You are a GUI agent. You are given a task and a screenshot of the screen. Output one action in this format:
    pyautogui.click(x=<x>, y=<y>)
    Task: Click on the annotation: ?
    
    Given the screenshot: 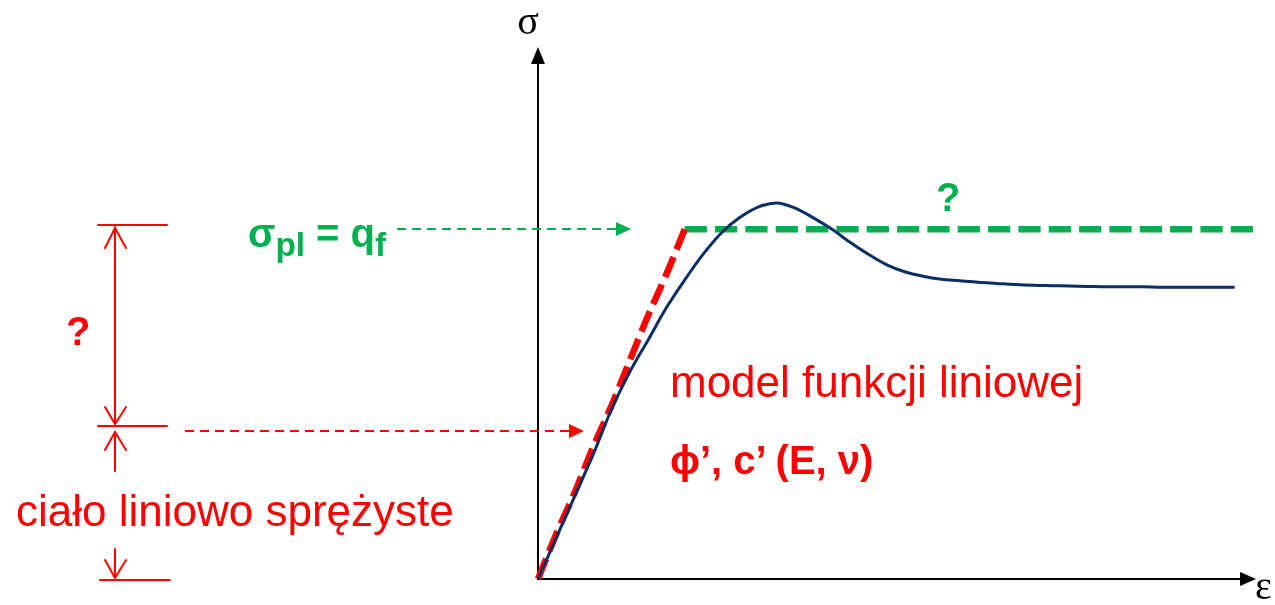 What is the action you would take?
    pyautogui.click(x=948, y=197)
    